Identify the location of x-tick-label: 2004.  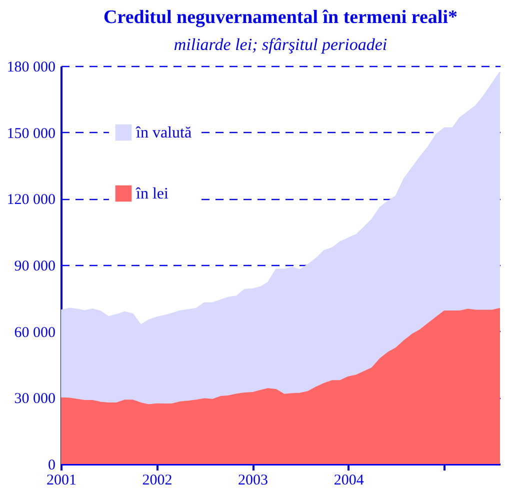
(349, 480).